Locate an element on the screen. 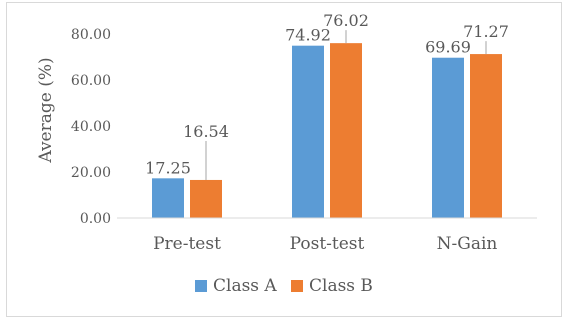  y-tick-label: 40.00 is located at coordinates (91, 127).